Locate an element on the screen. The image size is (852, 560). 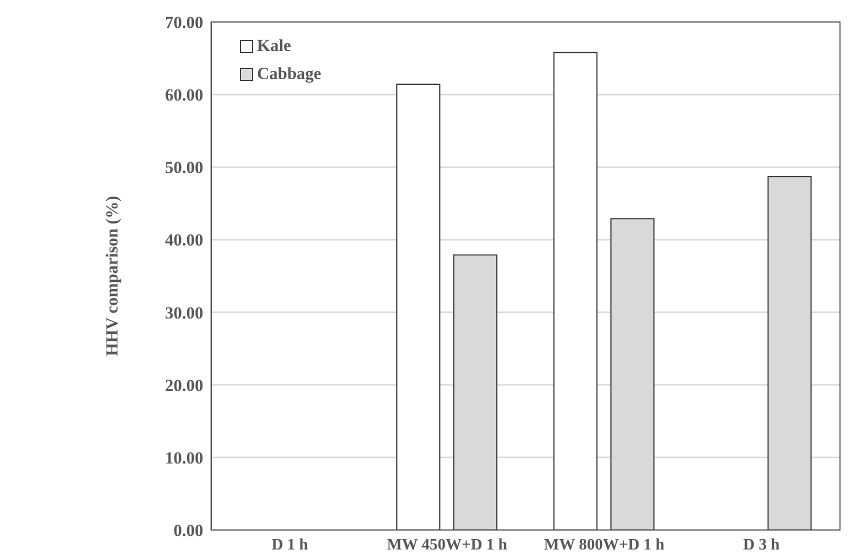
x-tick-label: MW 450W+D 1 h is located at coordinates (447, 545).